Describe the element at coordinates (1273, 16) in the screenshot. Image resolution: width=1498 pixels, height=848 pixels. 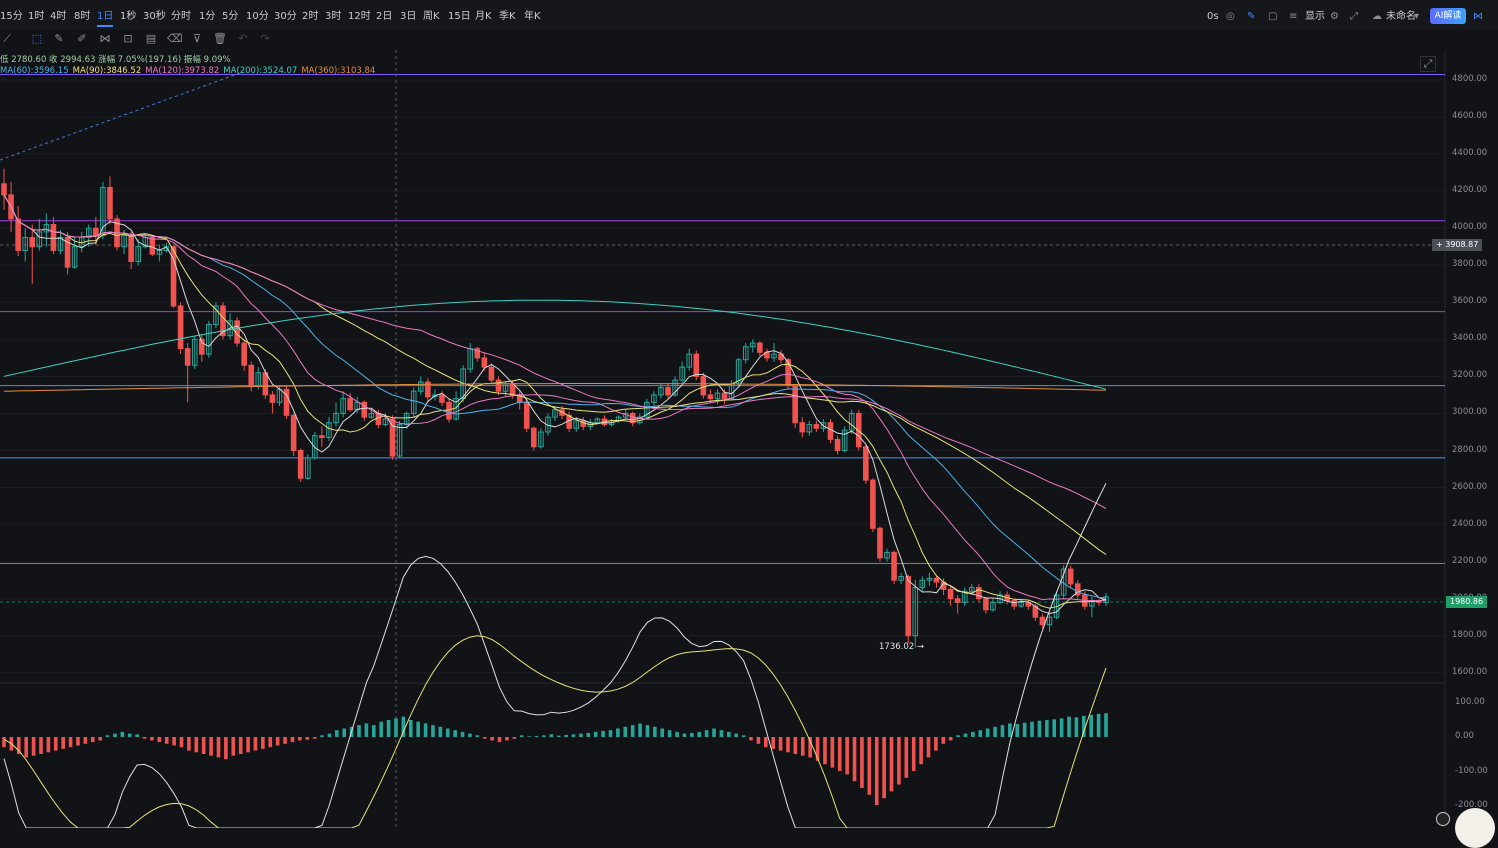
I see `fullscreen-icon: ▢` at that location.